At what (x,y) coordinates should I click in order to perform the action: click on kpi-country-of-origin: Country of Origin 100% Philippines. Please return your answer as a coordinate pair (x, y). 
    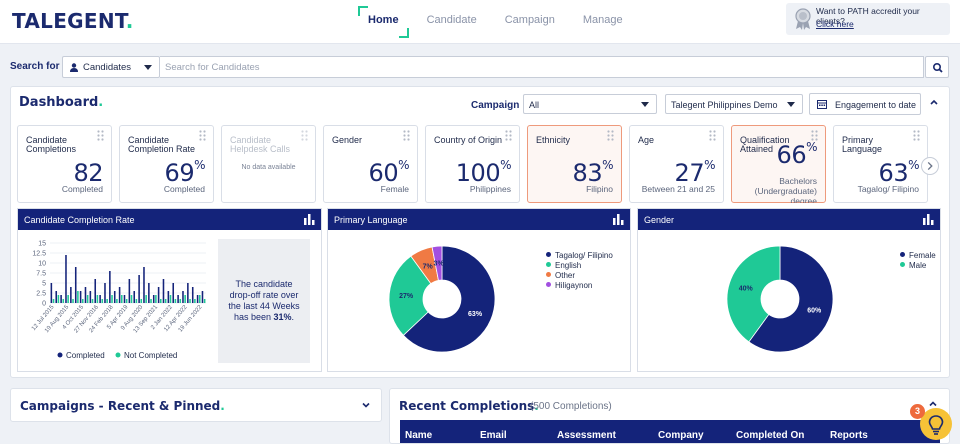
    Looking at the image, I should click on (472, 164).